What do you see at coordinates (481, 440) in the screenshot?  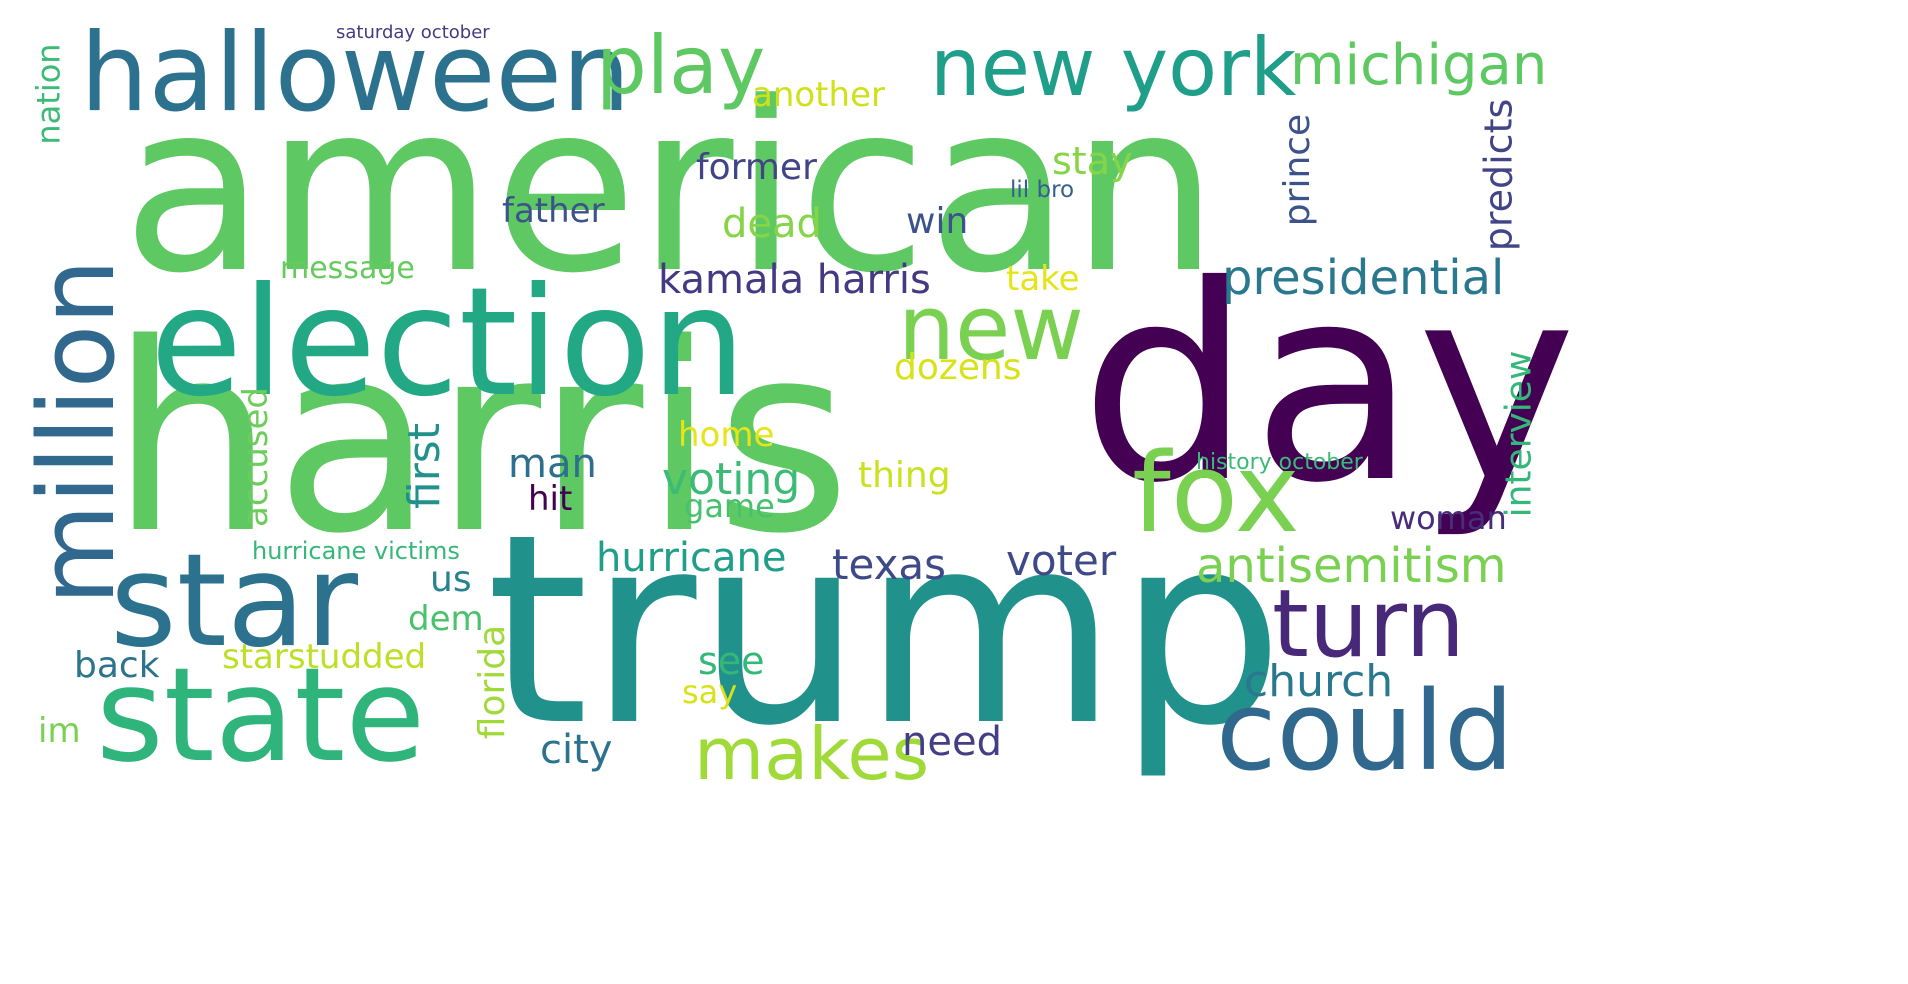 I see `word-harris: harris` at bounding box center [481, 440].